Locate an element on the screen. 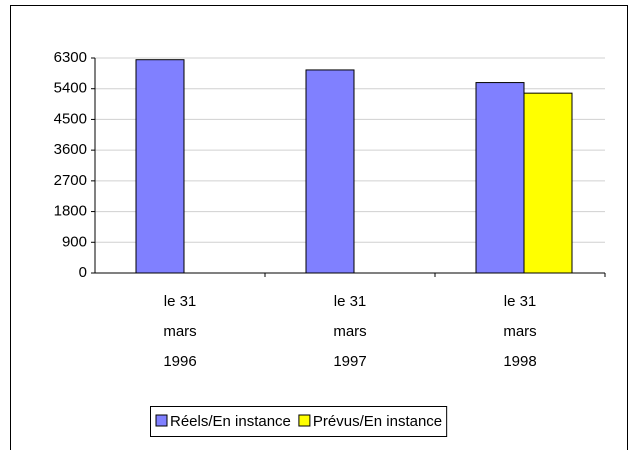 Image resolution: width=630 pixels, height=450 pixels. y-tick-label: 3600 is located at coordinates (70, 149).